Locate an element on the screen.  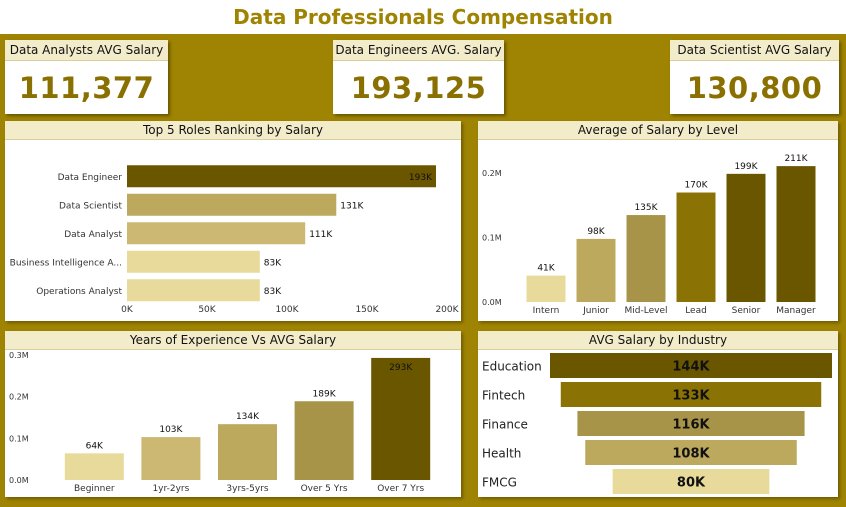
bar-intern is located at coordinates (546, 288).